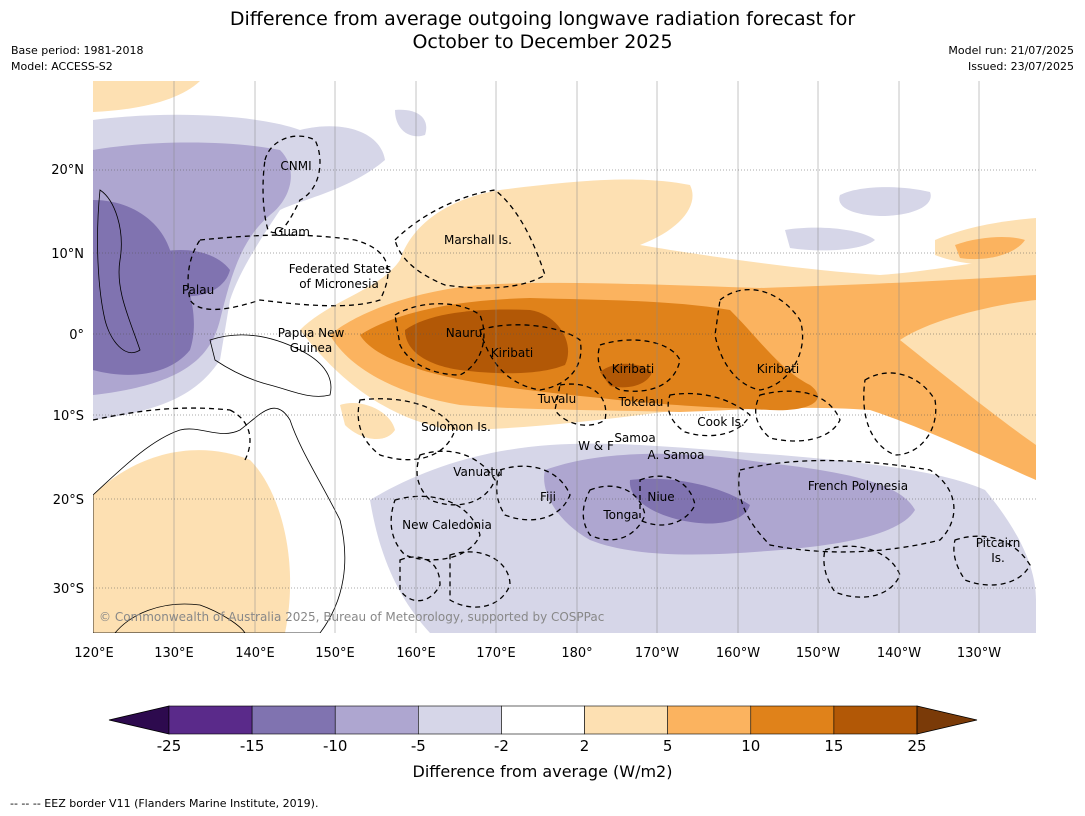  I want to click on anomaly-dark-purple-south, so click(689, 501).